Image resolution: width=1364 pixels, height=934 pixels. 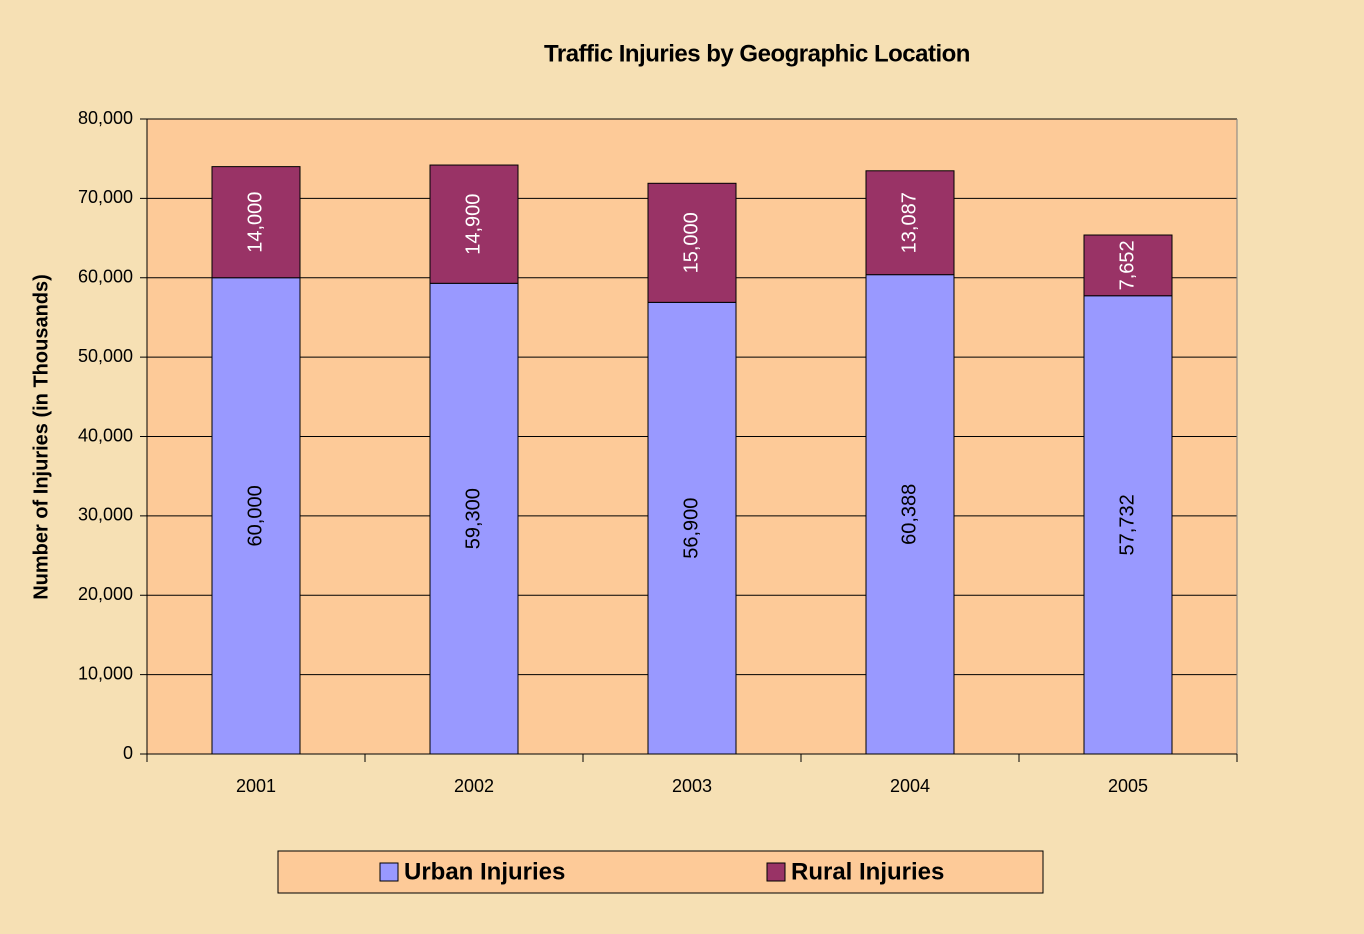 I want to click on x-tick-label: 2003, so click(x=692, y=786).